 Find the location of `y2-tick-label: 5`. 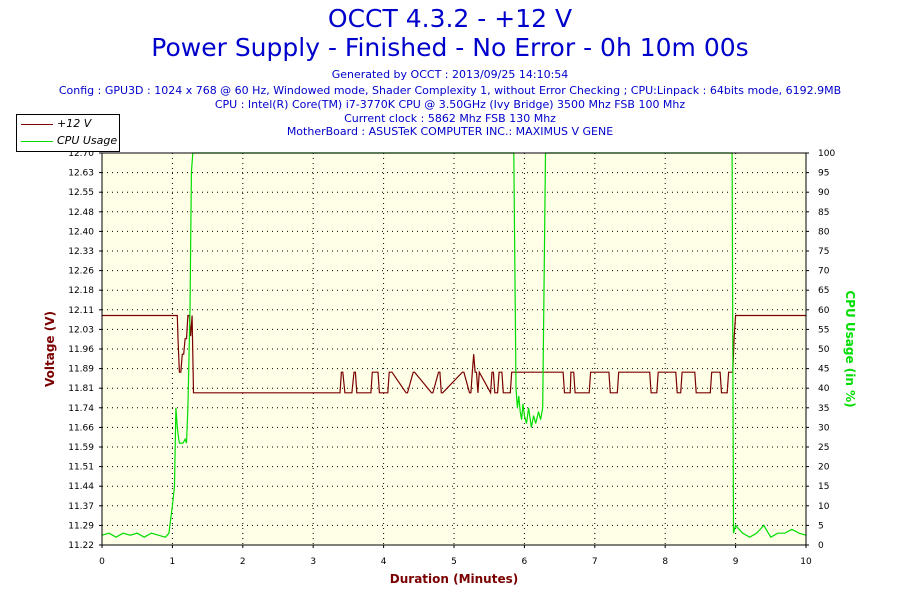

y2-tick-label: 5 is located at coordinates (821, 526).